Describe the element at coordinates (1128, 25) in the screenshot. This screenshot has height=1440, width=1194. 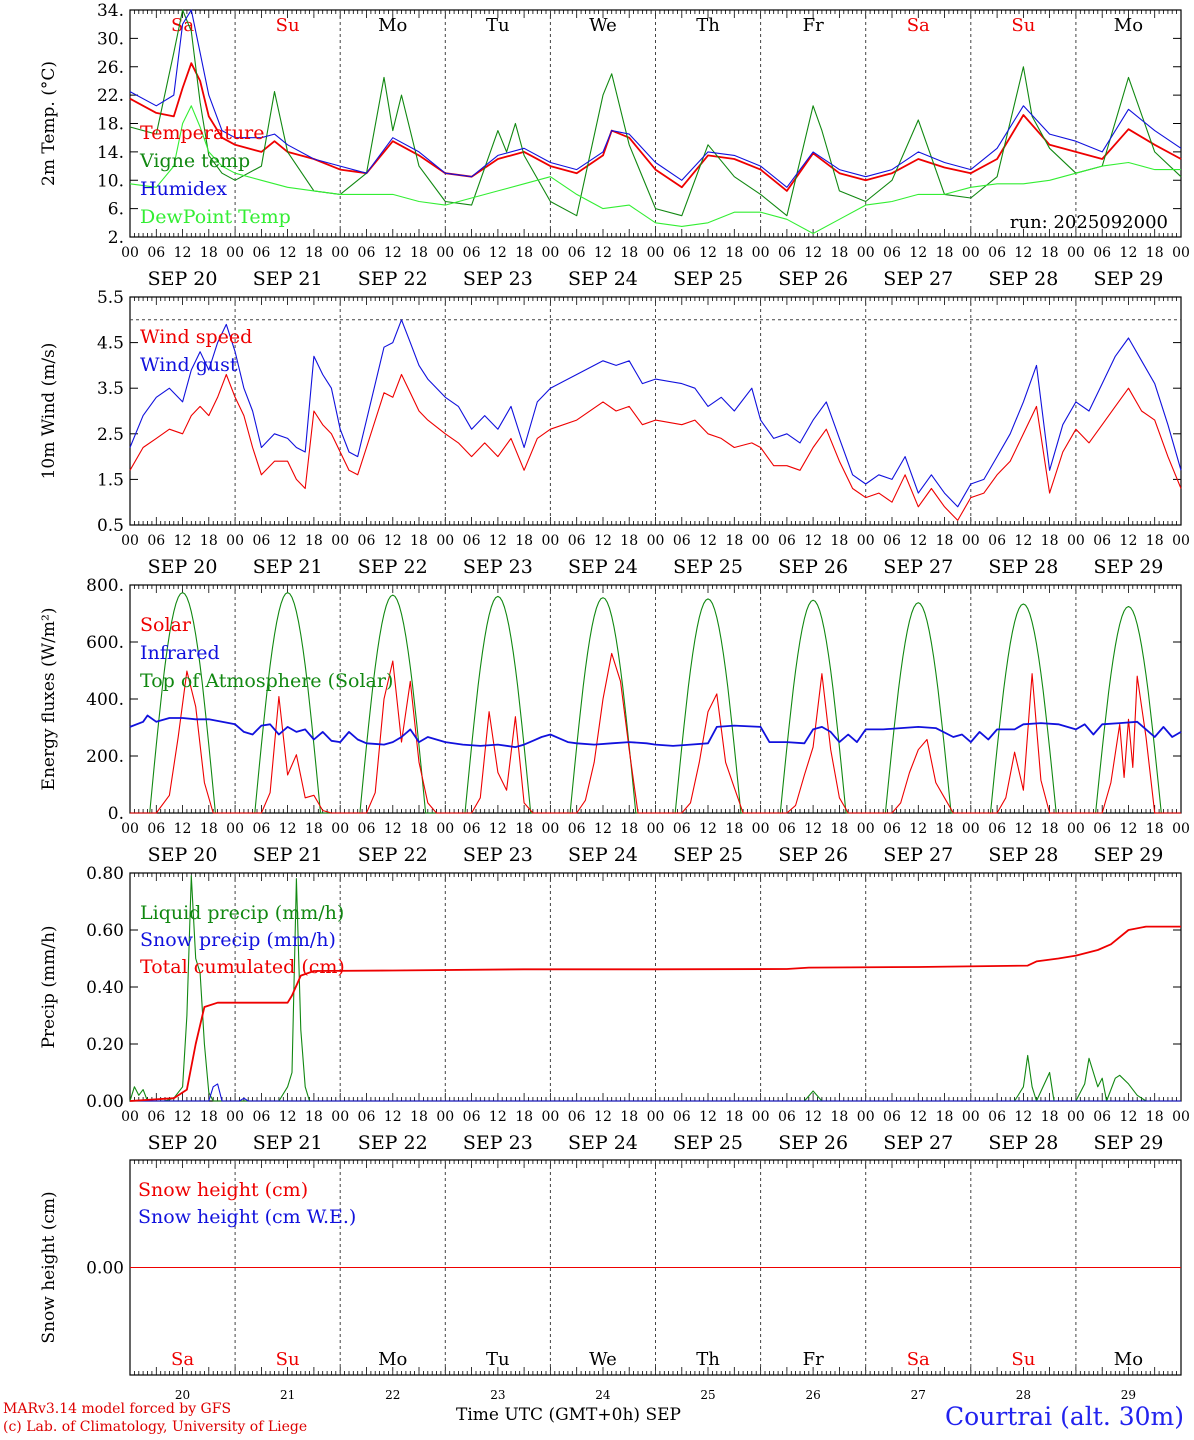
I see `day-label: Mo` at that location.